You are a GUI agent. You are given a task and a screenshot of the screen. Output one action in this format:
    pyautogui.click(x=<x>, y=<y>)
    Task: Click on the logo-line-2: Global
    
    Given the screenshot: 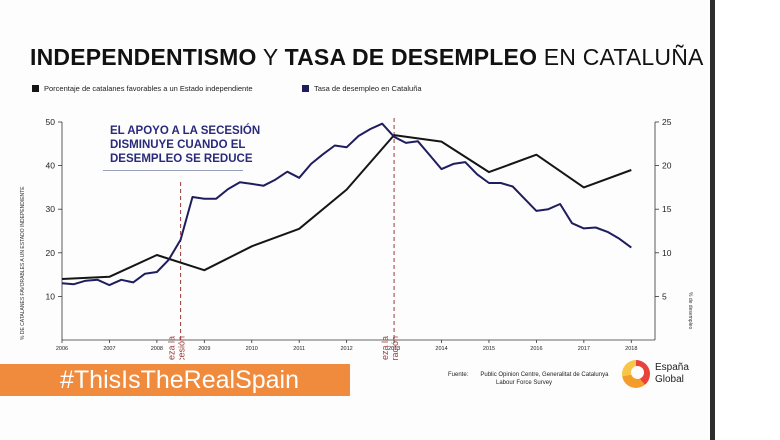 What is the action you would take?
    pyautogui.click(x=669, y=379)
    